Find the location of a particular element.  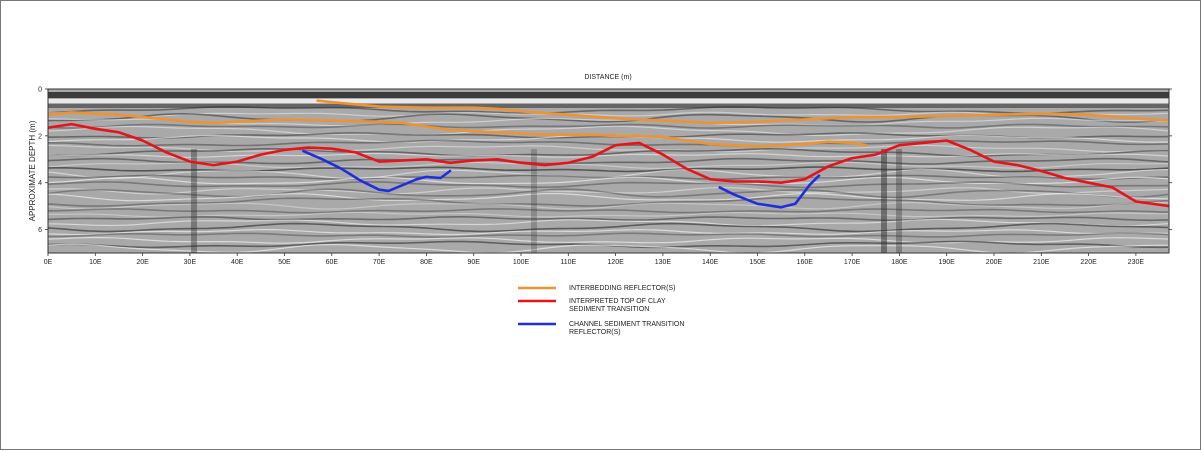

x-tick-label: 50E is located at coordinates (284, 262).